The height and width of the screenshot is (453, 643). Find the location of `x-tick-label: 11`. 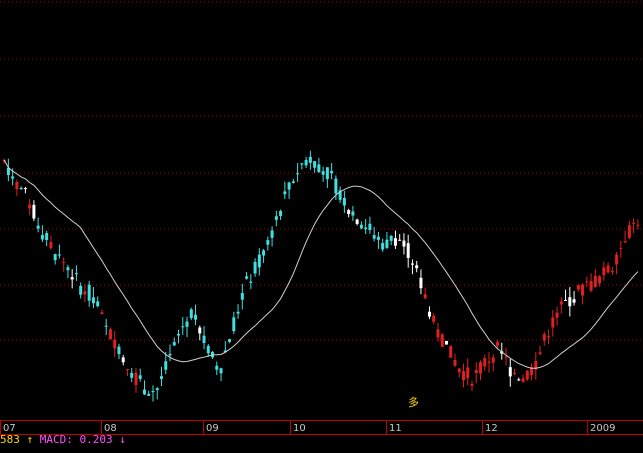

x-tick-label: 11 is located at coordinates (395, 428).